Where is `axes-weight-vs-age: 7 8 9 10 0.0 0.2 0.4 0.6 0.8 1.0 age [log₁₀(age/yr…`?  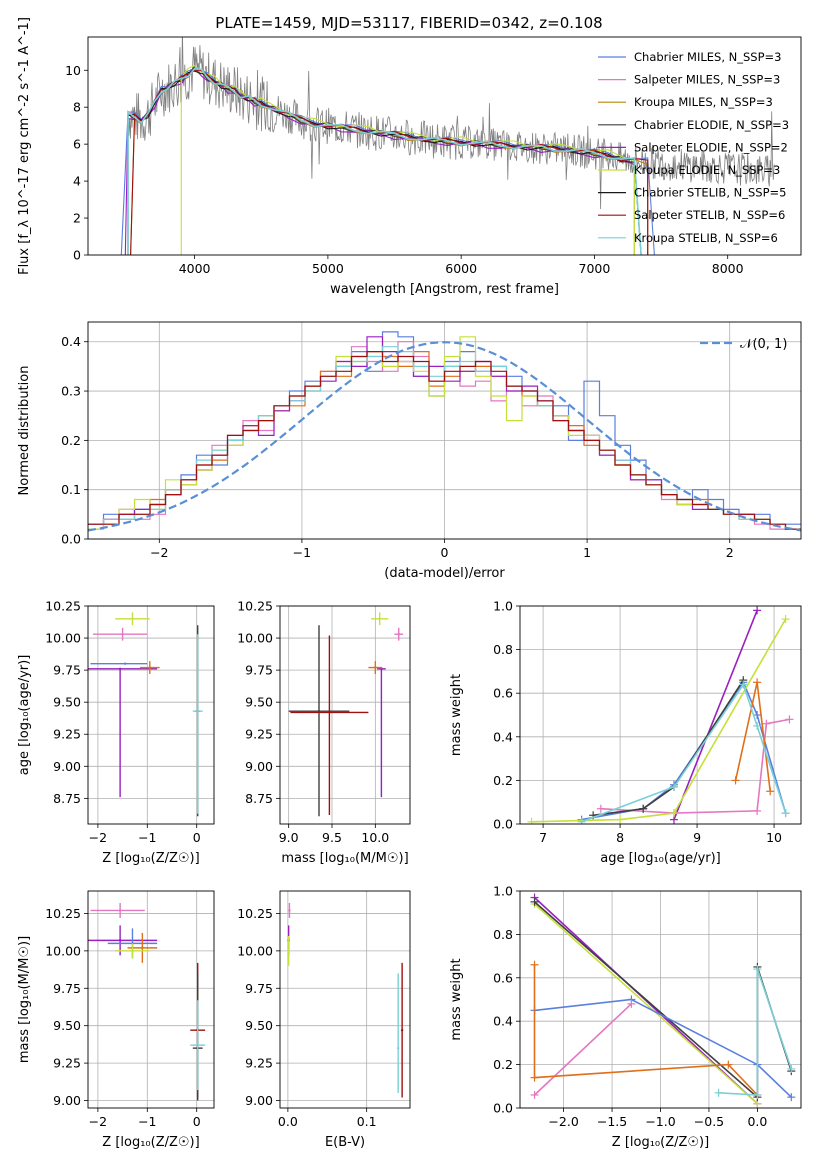 axes-weight-vs-age: 7 8 9 10 0.0 0.2 0.4 0.6 0.8 1.0 age [log₁₀(age/yr… is located at coordinates (625, 732).